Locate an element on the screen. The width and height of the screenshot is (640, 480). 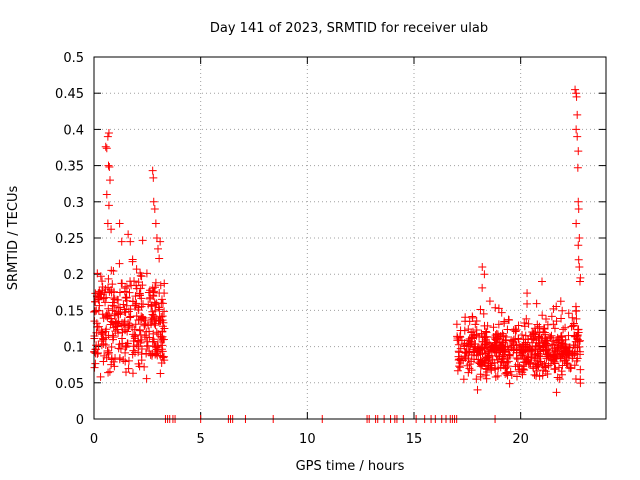
y-tick-label: 0.05 is located at coordinates (69, 384).